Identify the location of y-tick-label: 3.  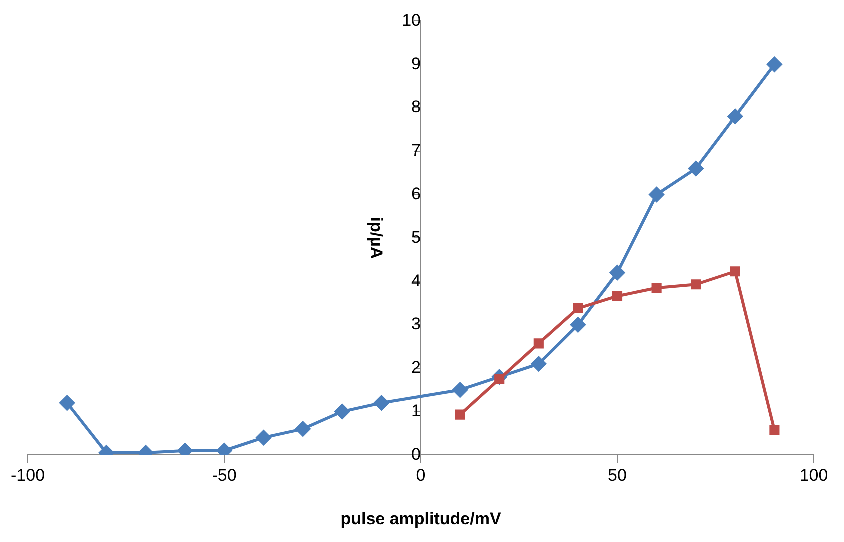
(417, 324).